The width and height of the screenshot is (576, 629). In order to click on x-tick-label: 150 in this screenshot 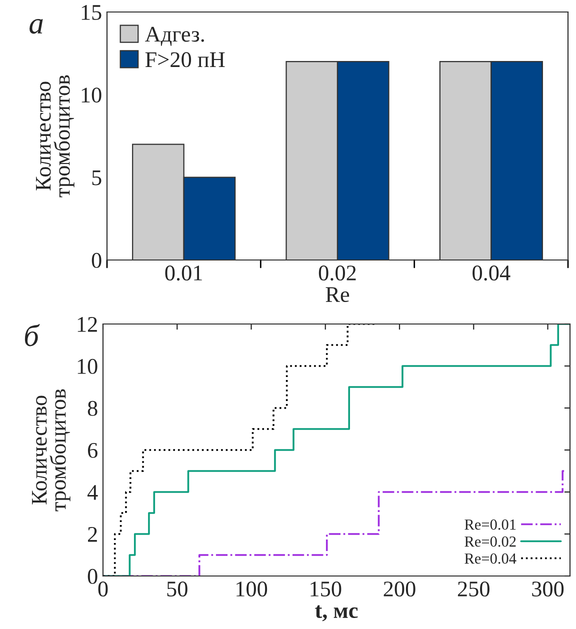, I will do `click(326, 589)`.